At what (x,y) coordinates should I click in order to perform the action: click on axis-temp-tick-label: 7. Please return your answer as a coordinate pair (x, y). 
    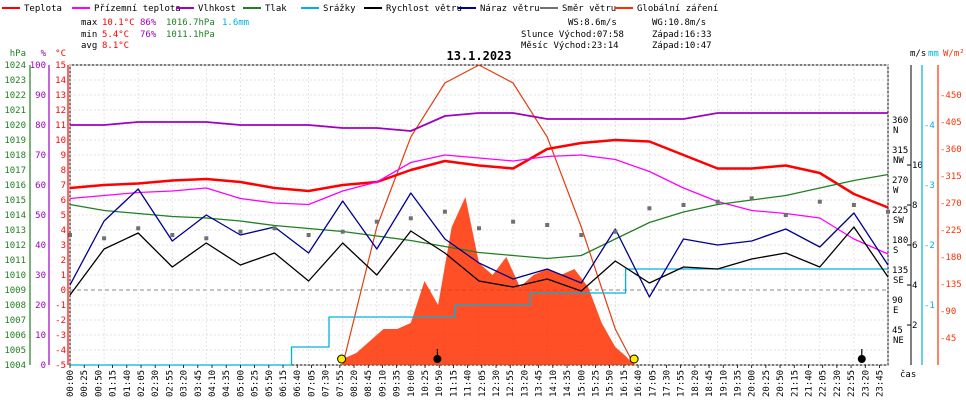
    Looking at the image, I should click on (63, 186).